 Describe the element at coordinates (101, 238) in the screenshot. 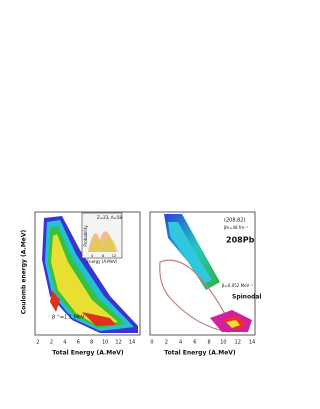

I see `inset: Z=23, A=58 Probability Energy (A.MeV)` at that location.